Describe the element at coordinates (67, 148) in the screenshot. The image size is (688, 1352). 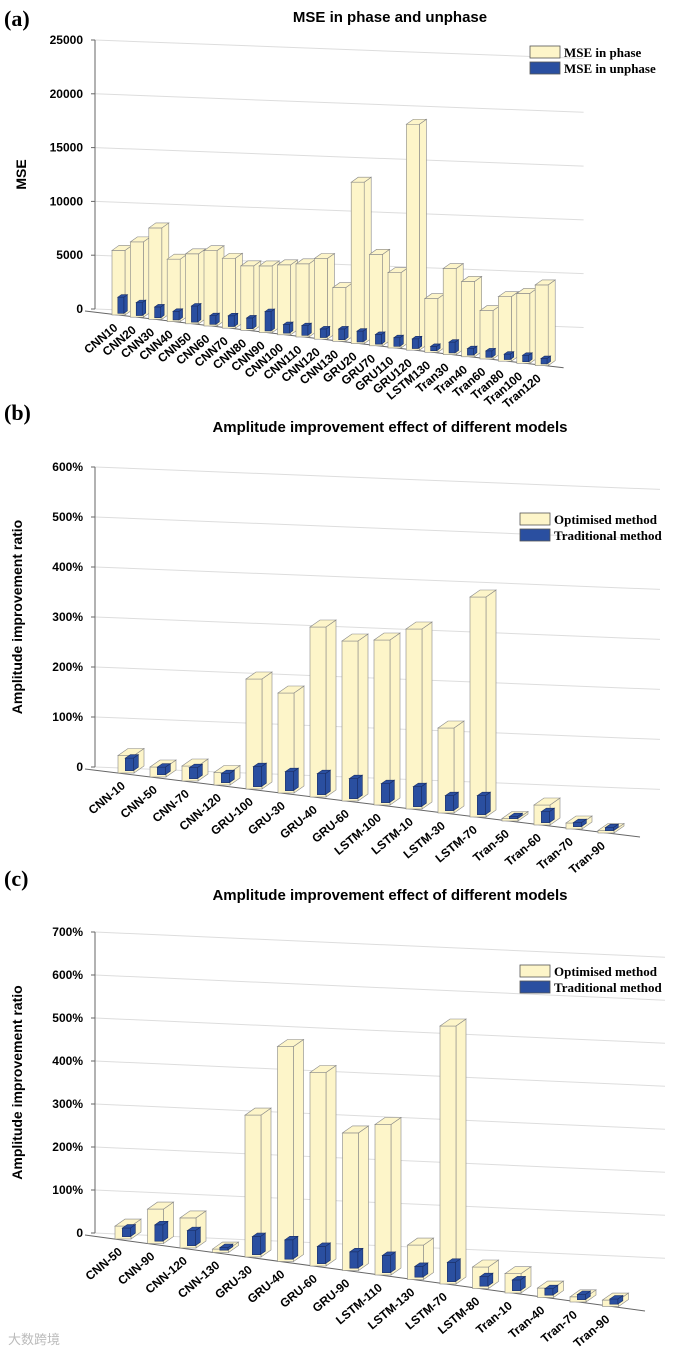
I see `y-tick-label: 15000` at that location.